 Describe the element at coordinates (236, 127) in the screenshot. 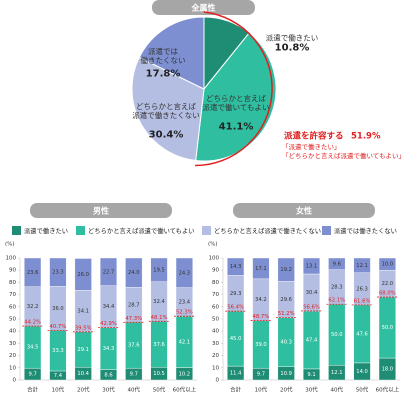

I see `slice-value: 41.1%` at that location.